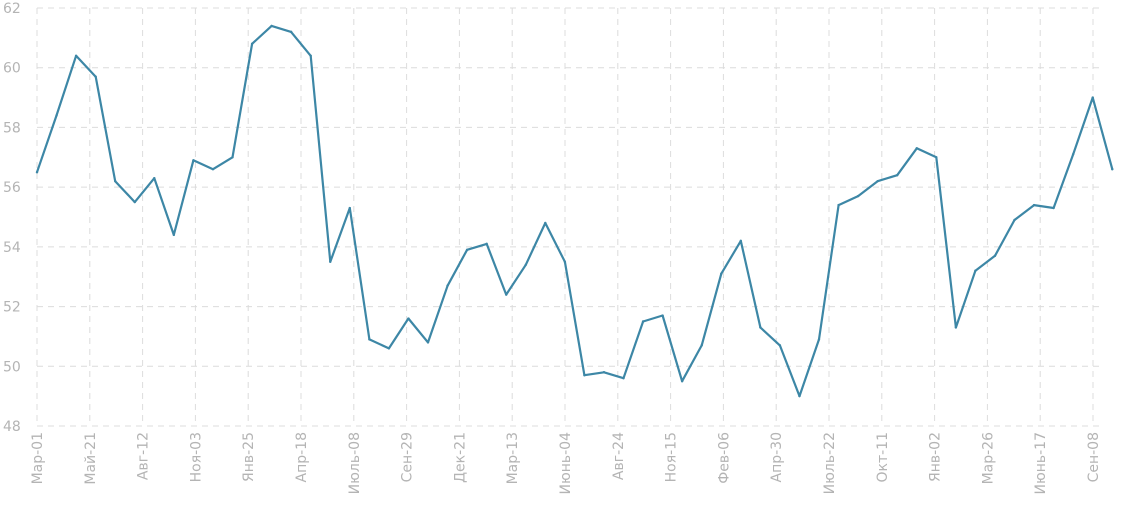 This screenshot has width=1130, height=512. Describe the element at coordinates (196, 457) in the screenshot. I see `x-tick-label: Ноя-03` at that location.